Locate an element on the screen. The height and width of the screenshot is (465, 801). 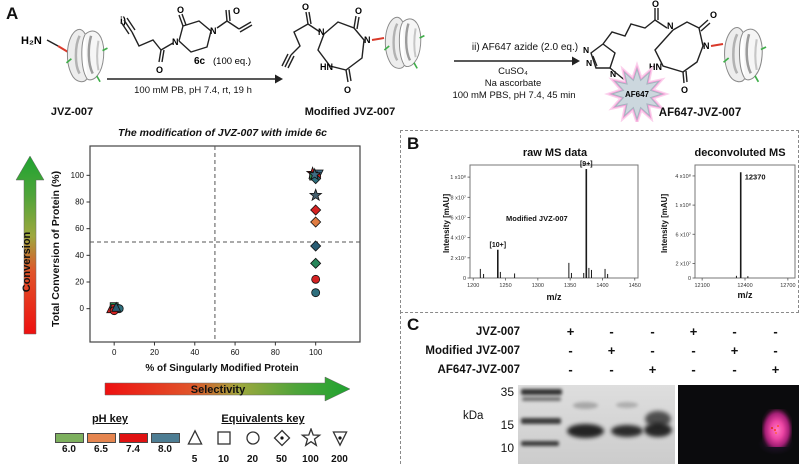
y-tick-label: 80 is located at coordinates (79, 202).